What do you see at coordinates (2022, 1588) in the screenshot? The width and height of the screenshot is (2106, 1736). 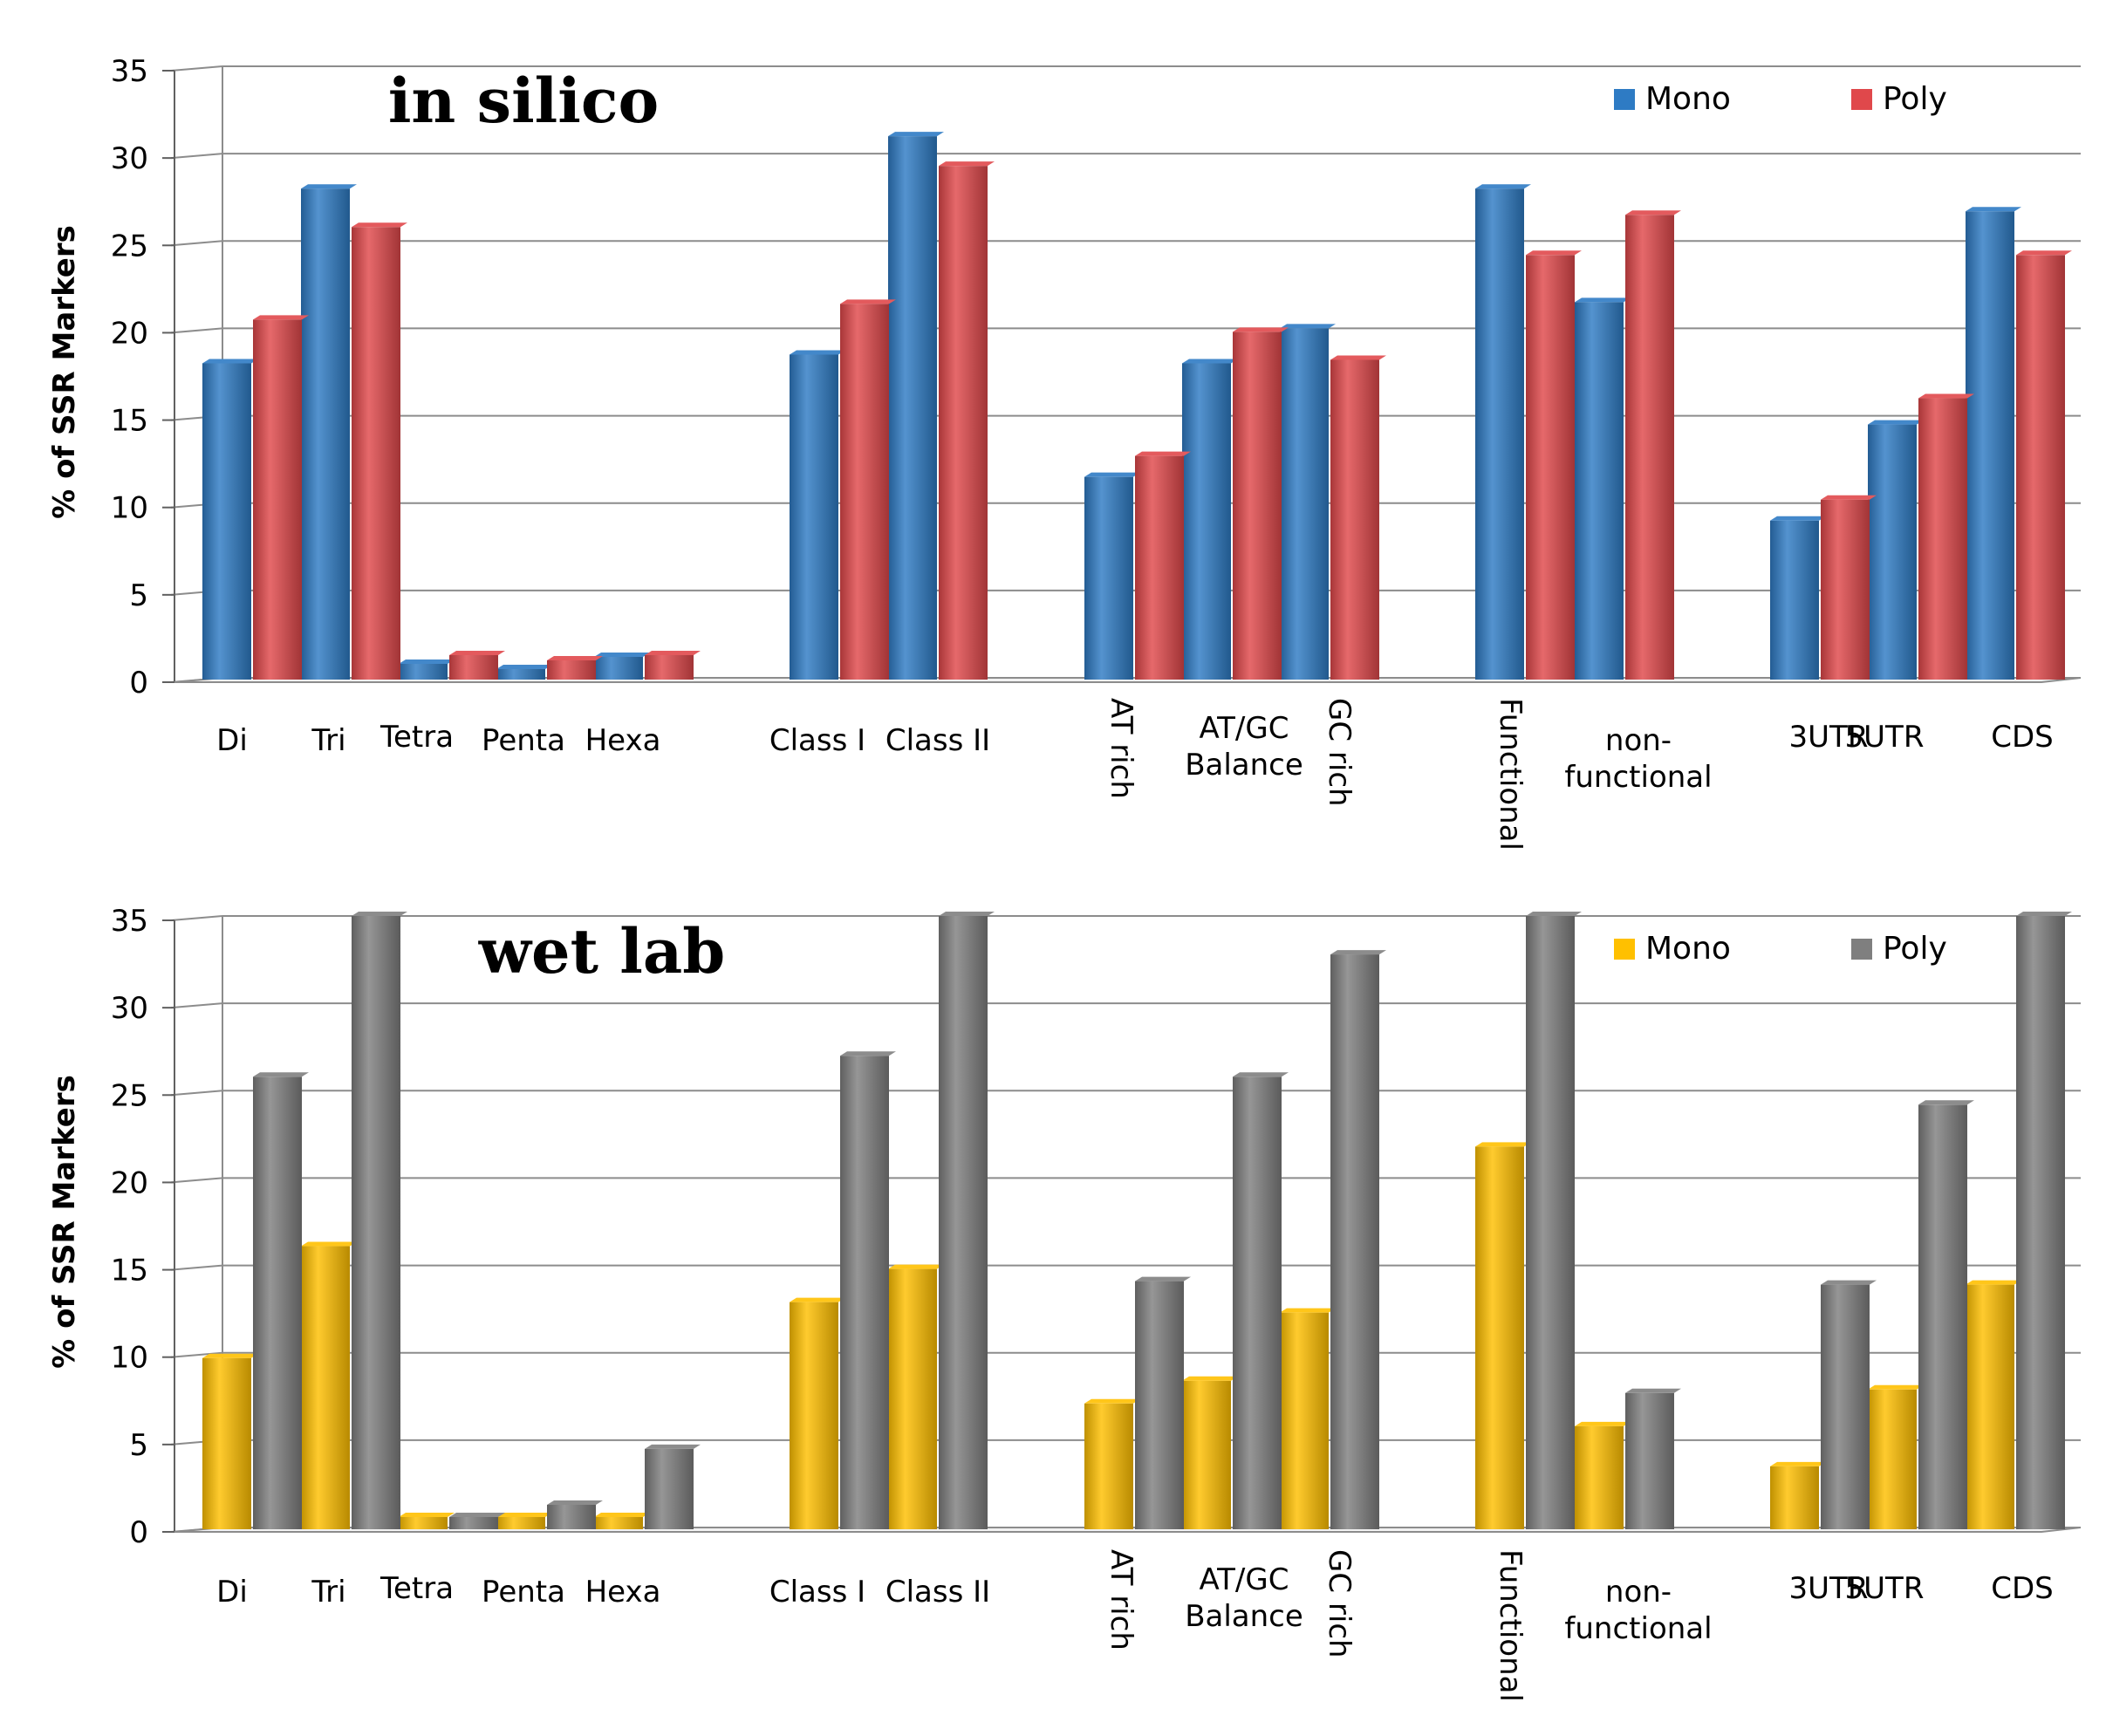 I see `category-label: CDS` at bounding box center [2022, 1588].